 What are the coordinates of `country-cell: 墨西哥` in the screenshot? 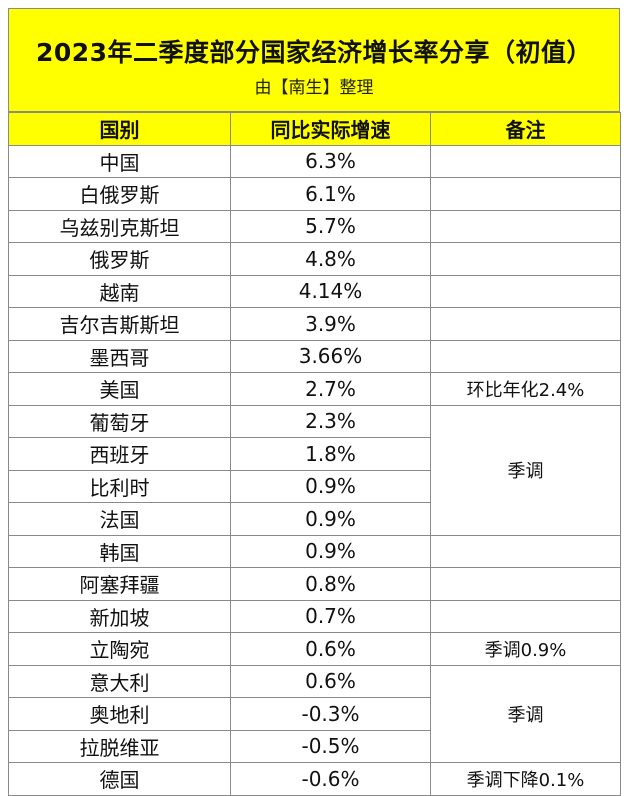 It's located at (119, 356).